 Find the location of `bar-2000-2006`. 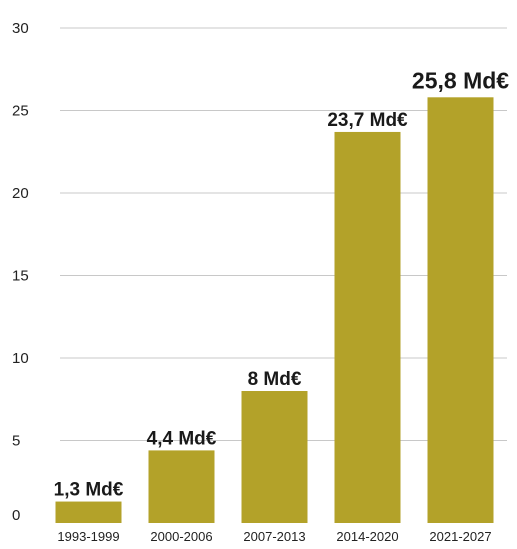

bar-2000-2006 is located at coordinates (181, 486).